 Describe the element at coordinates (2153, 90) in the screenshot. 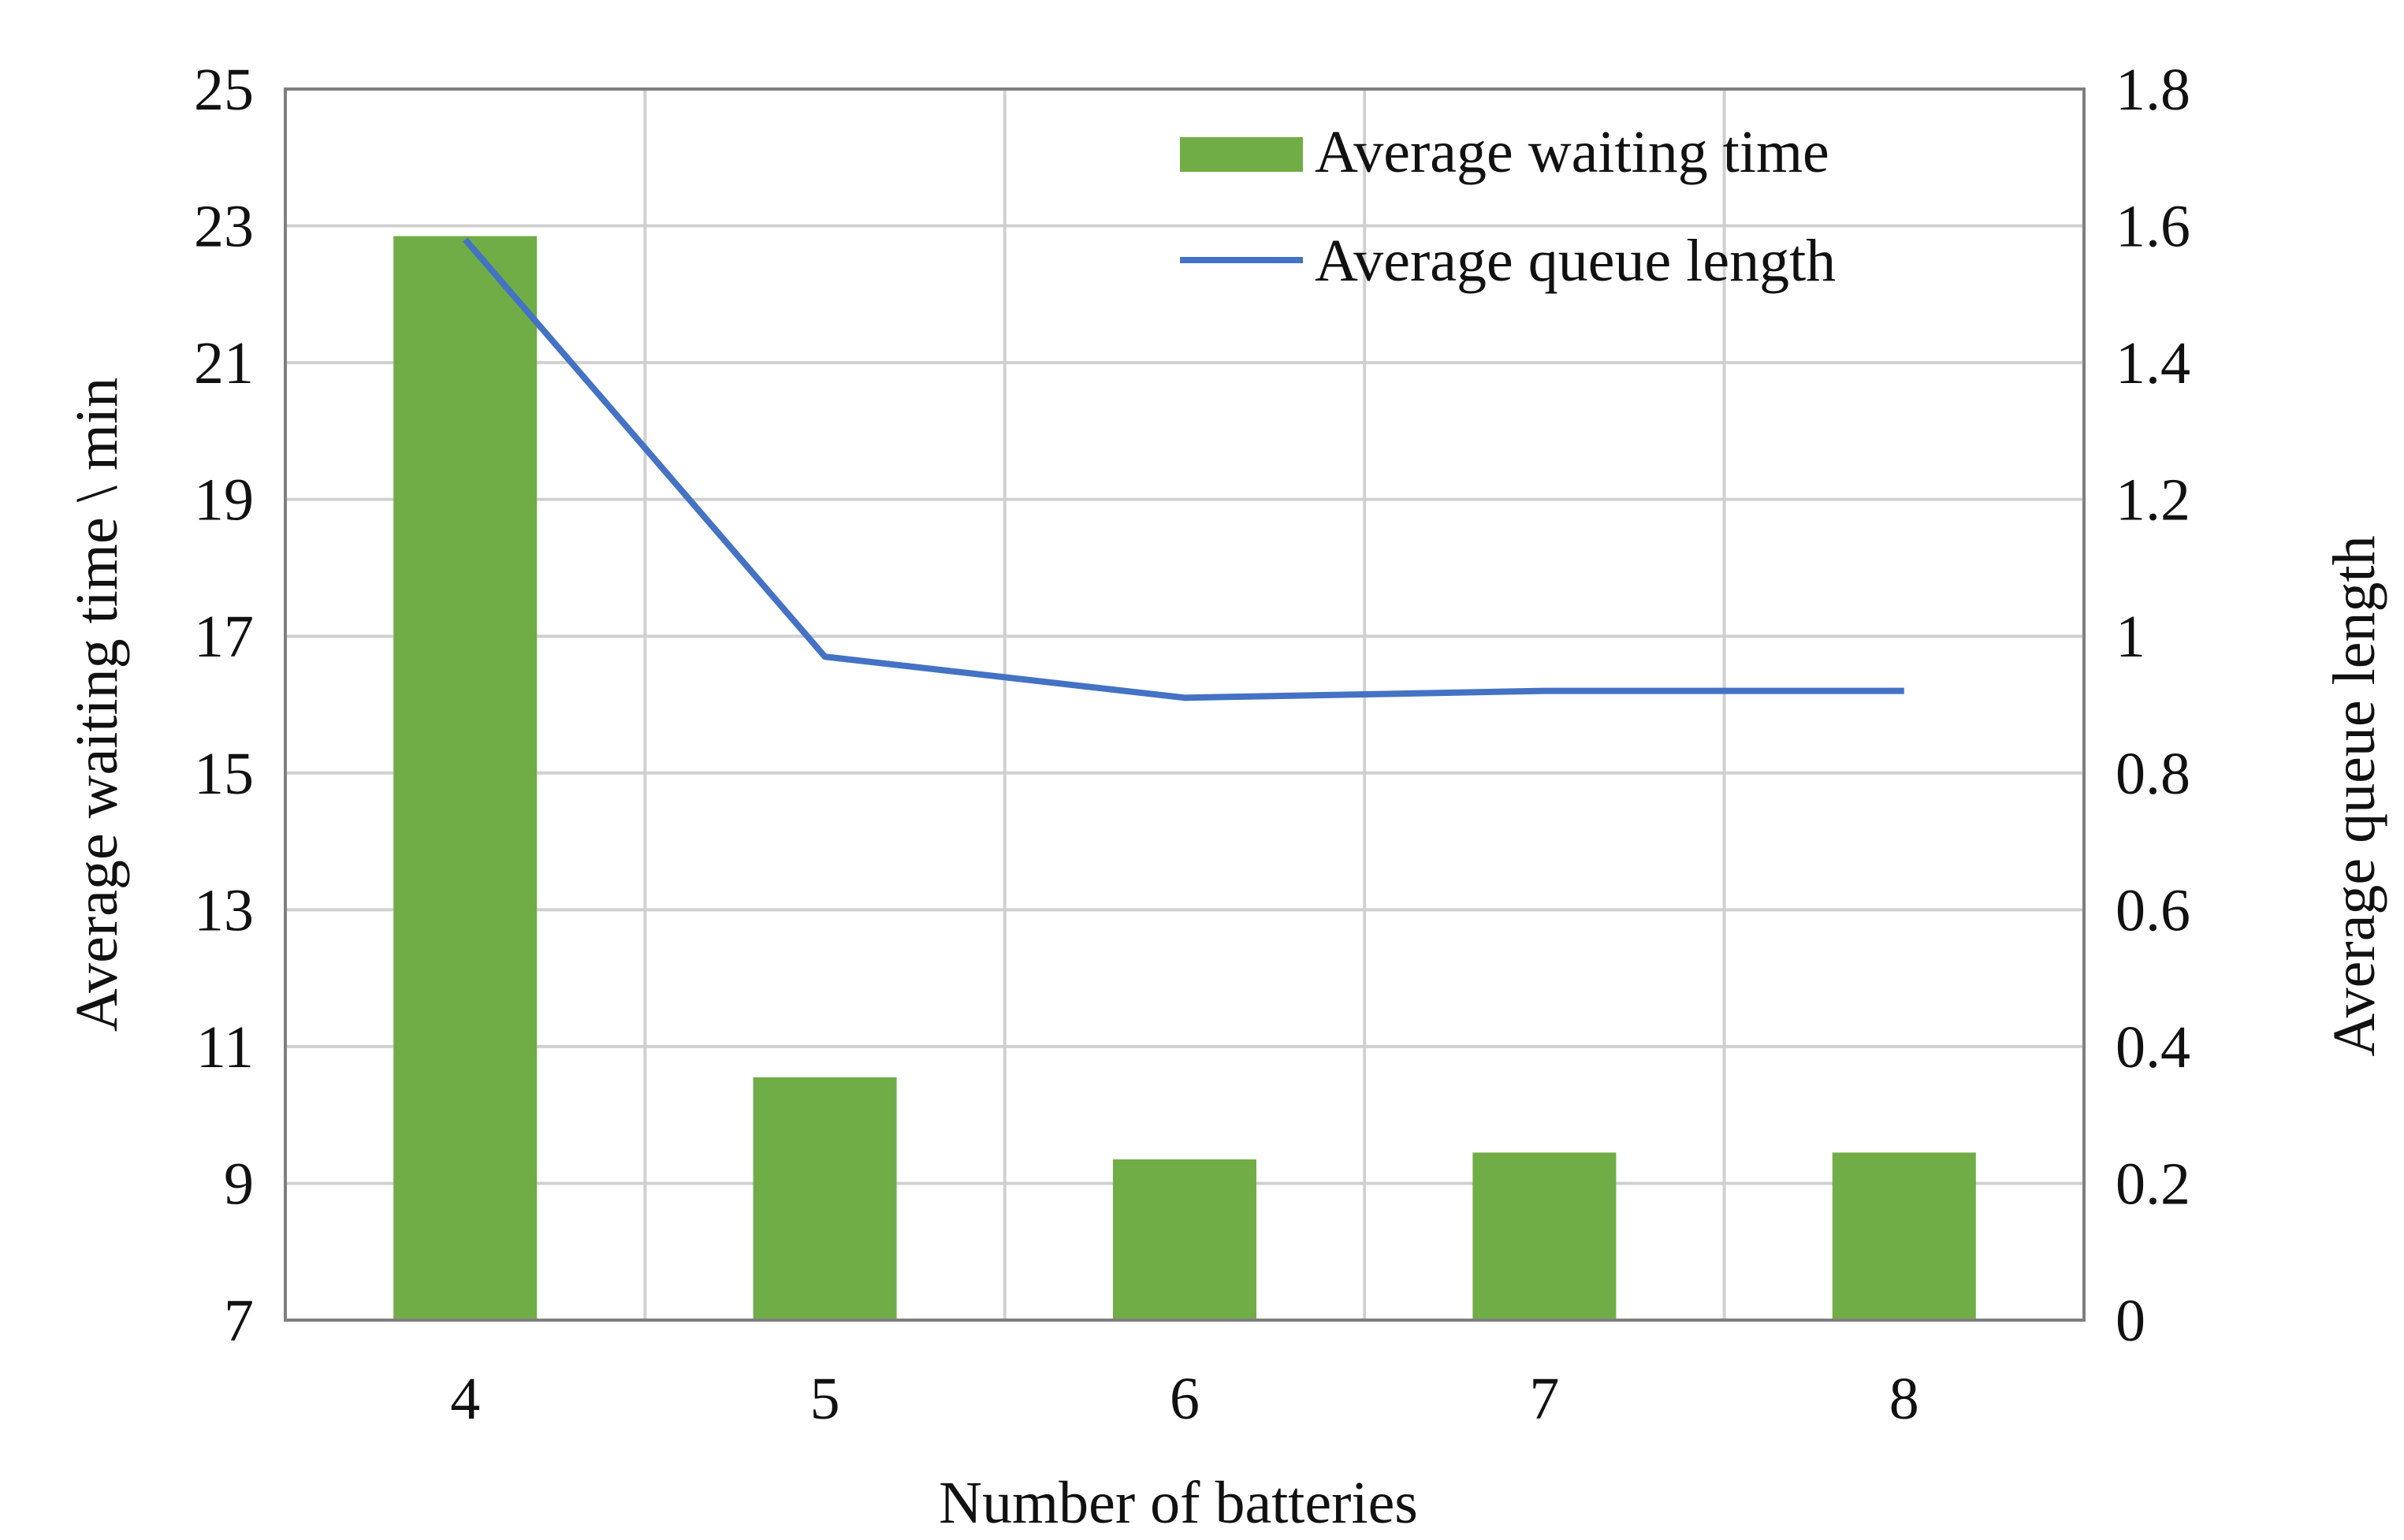

I see `y2-tick-label: 1.8` at that location.